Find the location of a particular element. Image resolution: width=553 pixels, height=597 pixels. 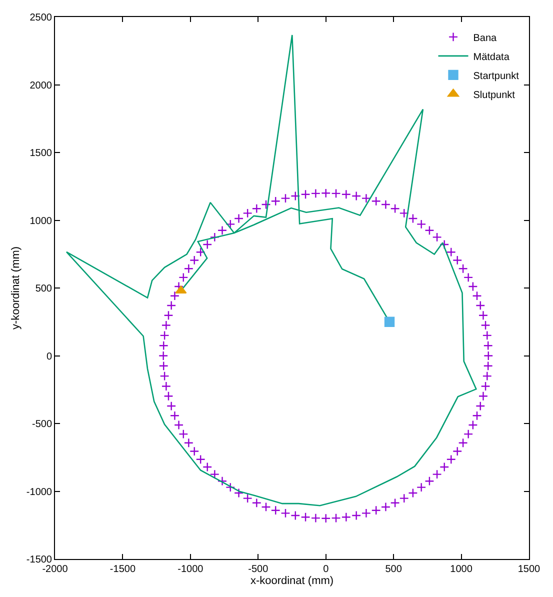

x-tick-label: 1500 is located at coordinates (529, 569).